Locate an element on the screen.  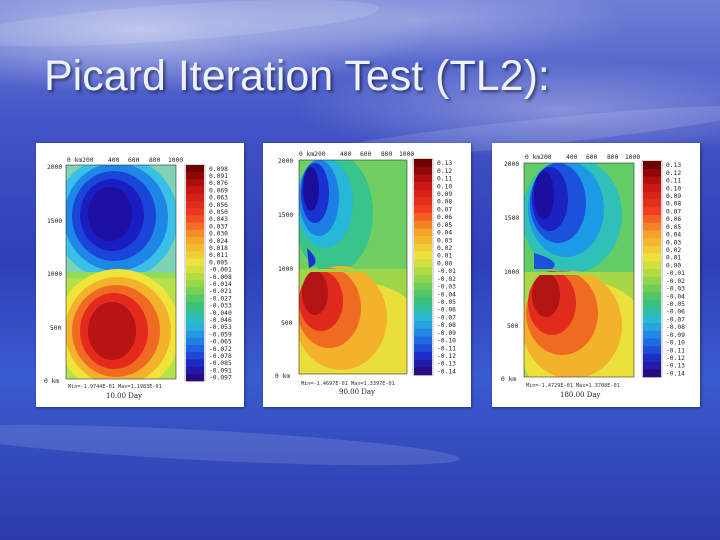
colorbar-label: 0.06 is located at coordinates (444, 217).